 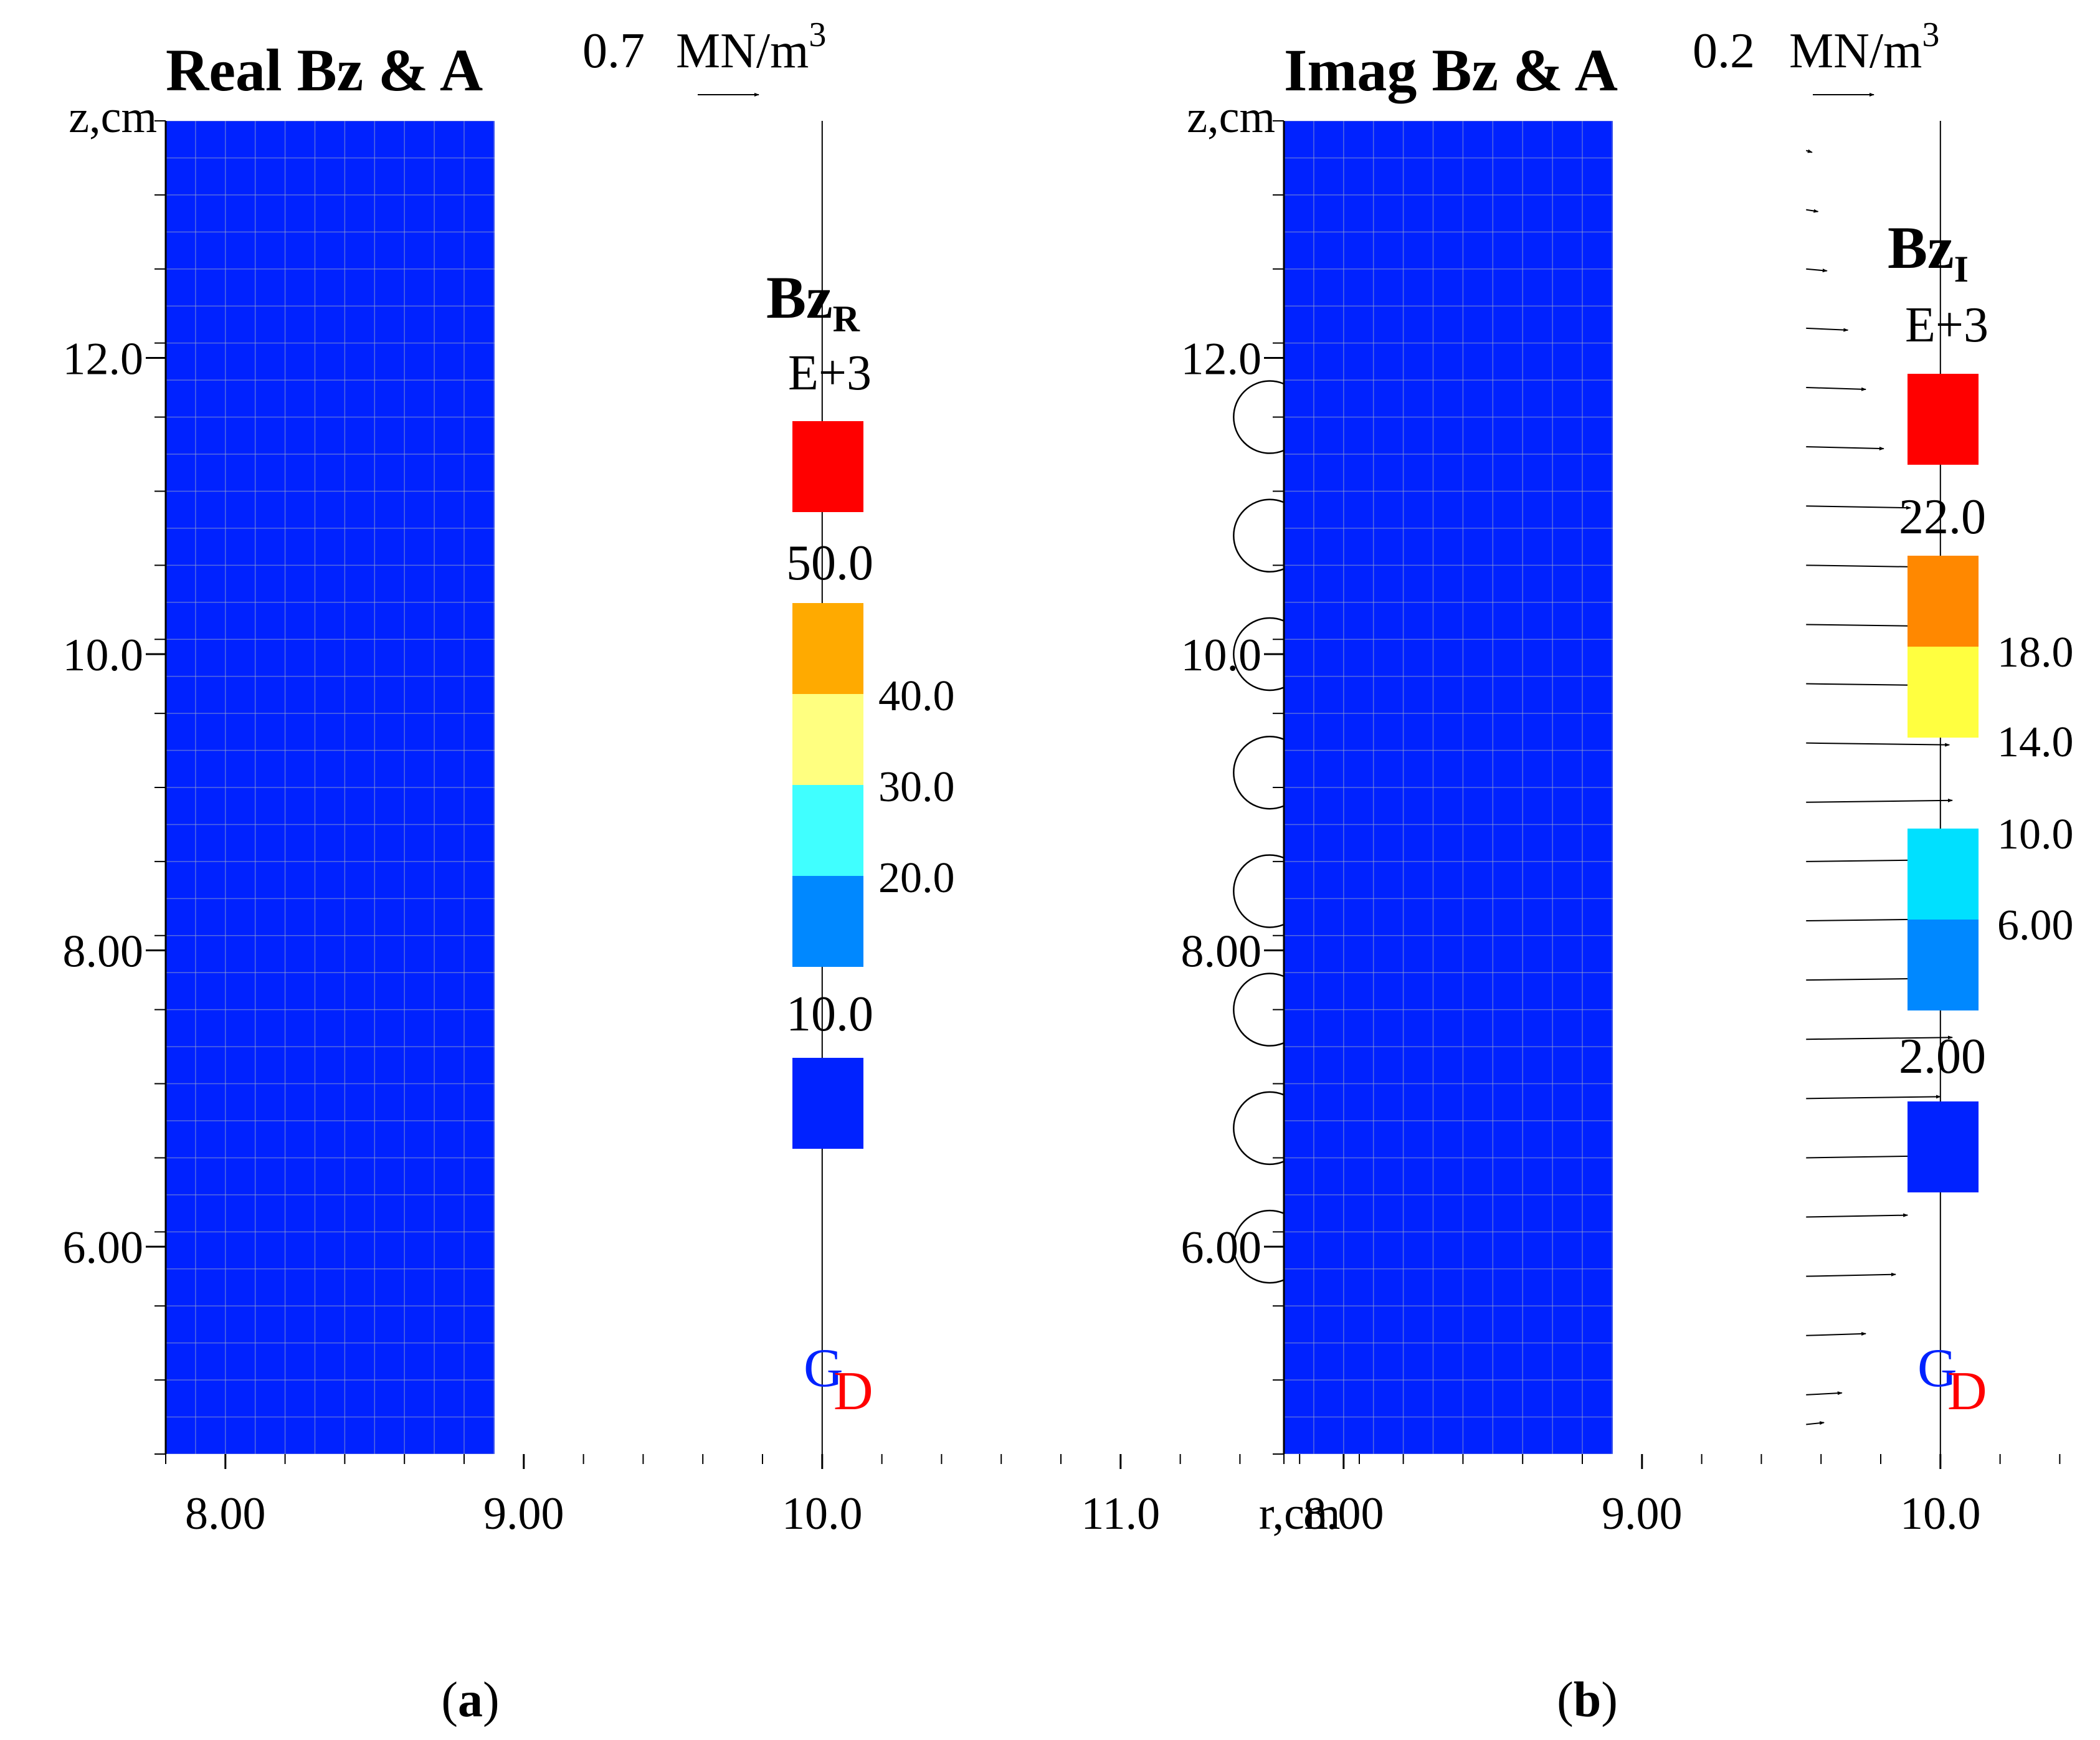 What do you see at coordinates (1120, 1513) in the screenshot?
I see `x-tick-label: 11.0` at bounding box center [1120, 1513].